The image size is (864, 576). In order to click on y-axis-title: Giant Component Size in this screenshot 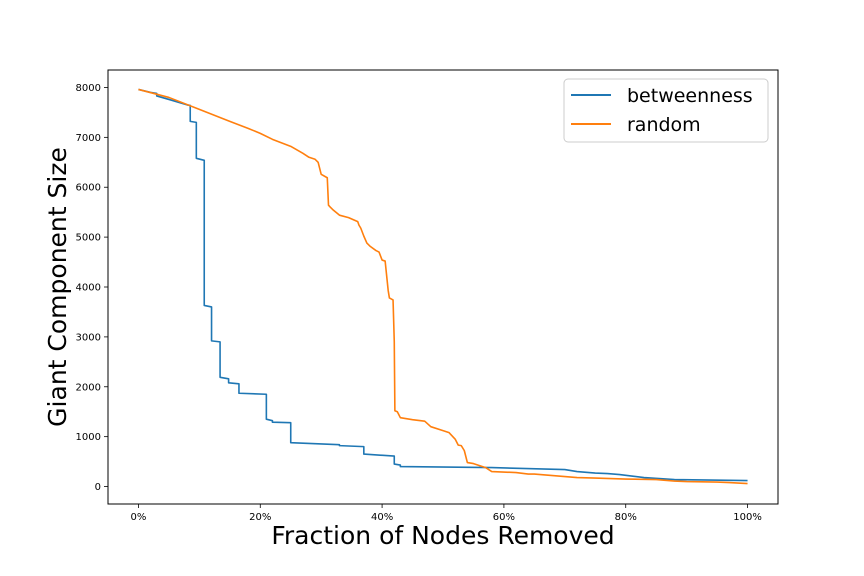, I will do `click(57, 287)`.